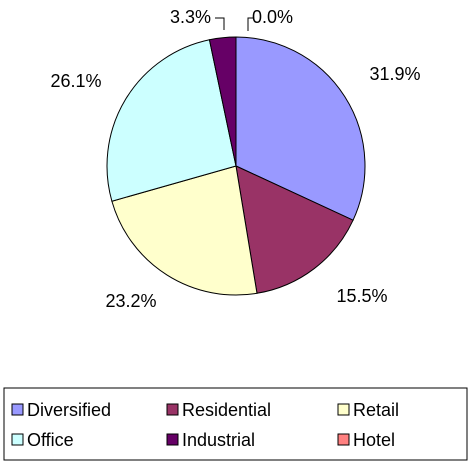 Image resolution: width=471 pixels, height=465 pixels. I want to click on legend-label: Residential, so click(226, 410).